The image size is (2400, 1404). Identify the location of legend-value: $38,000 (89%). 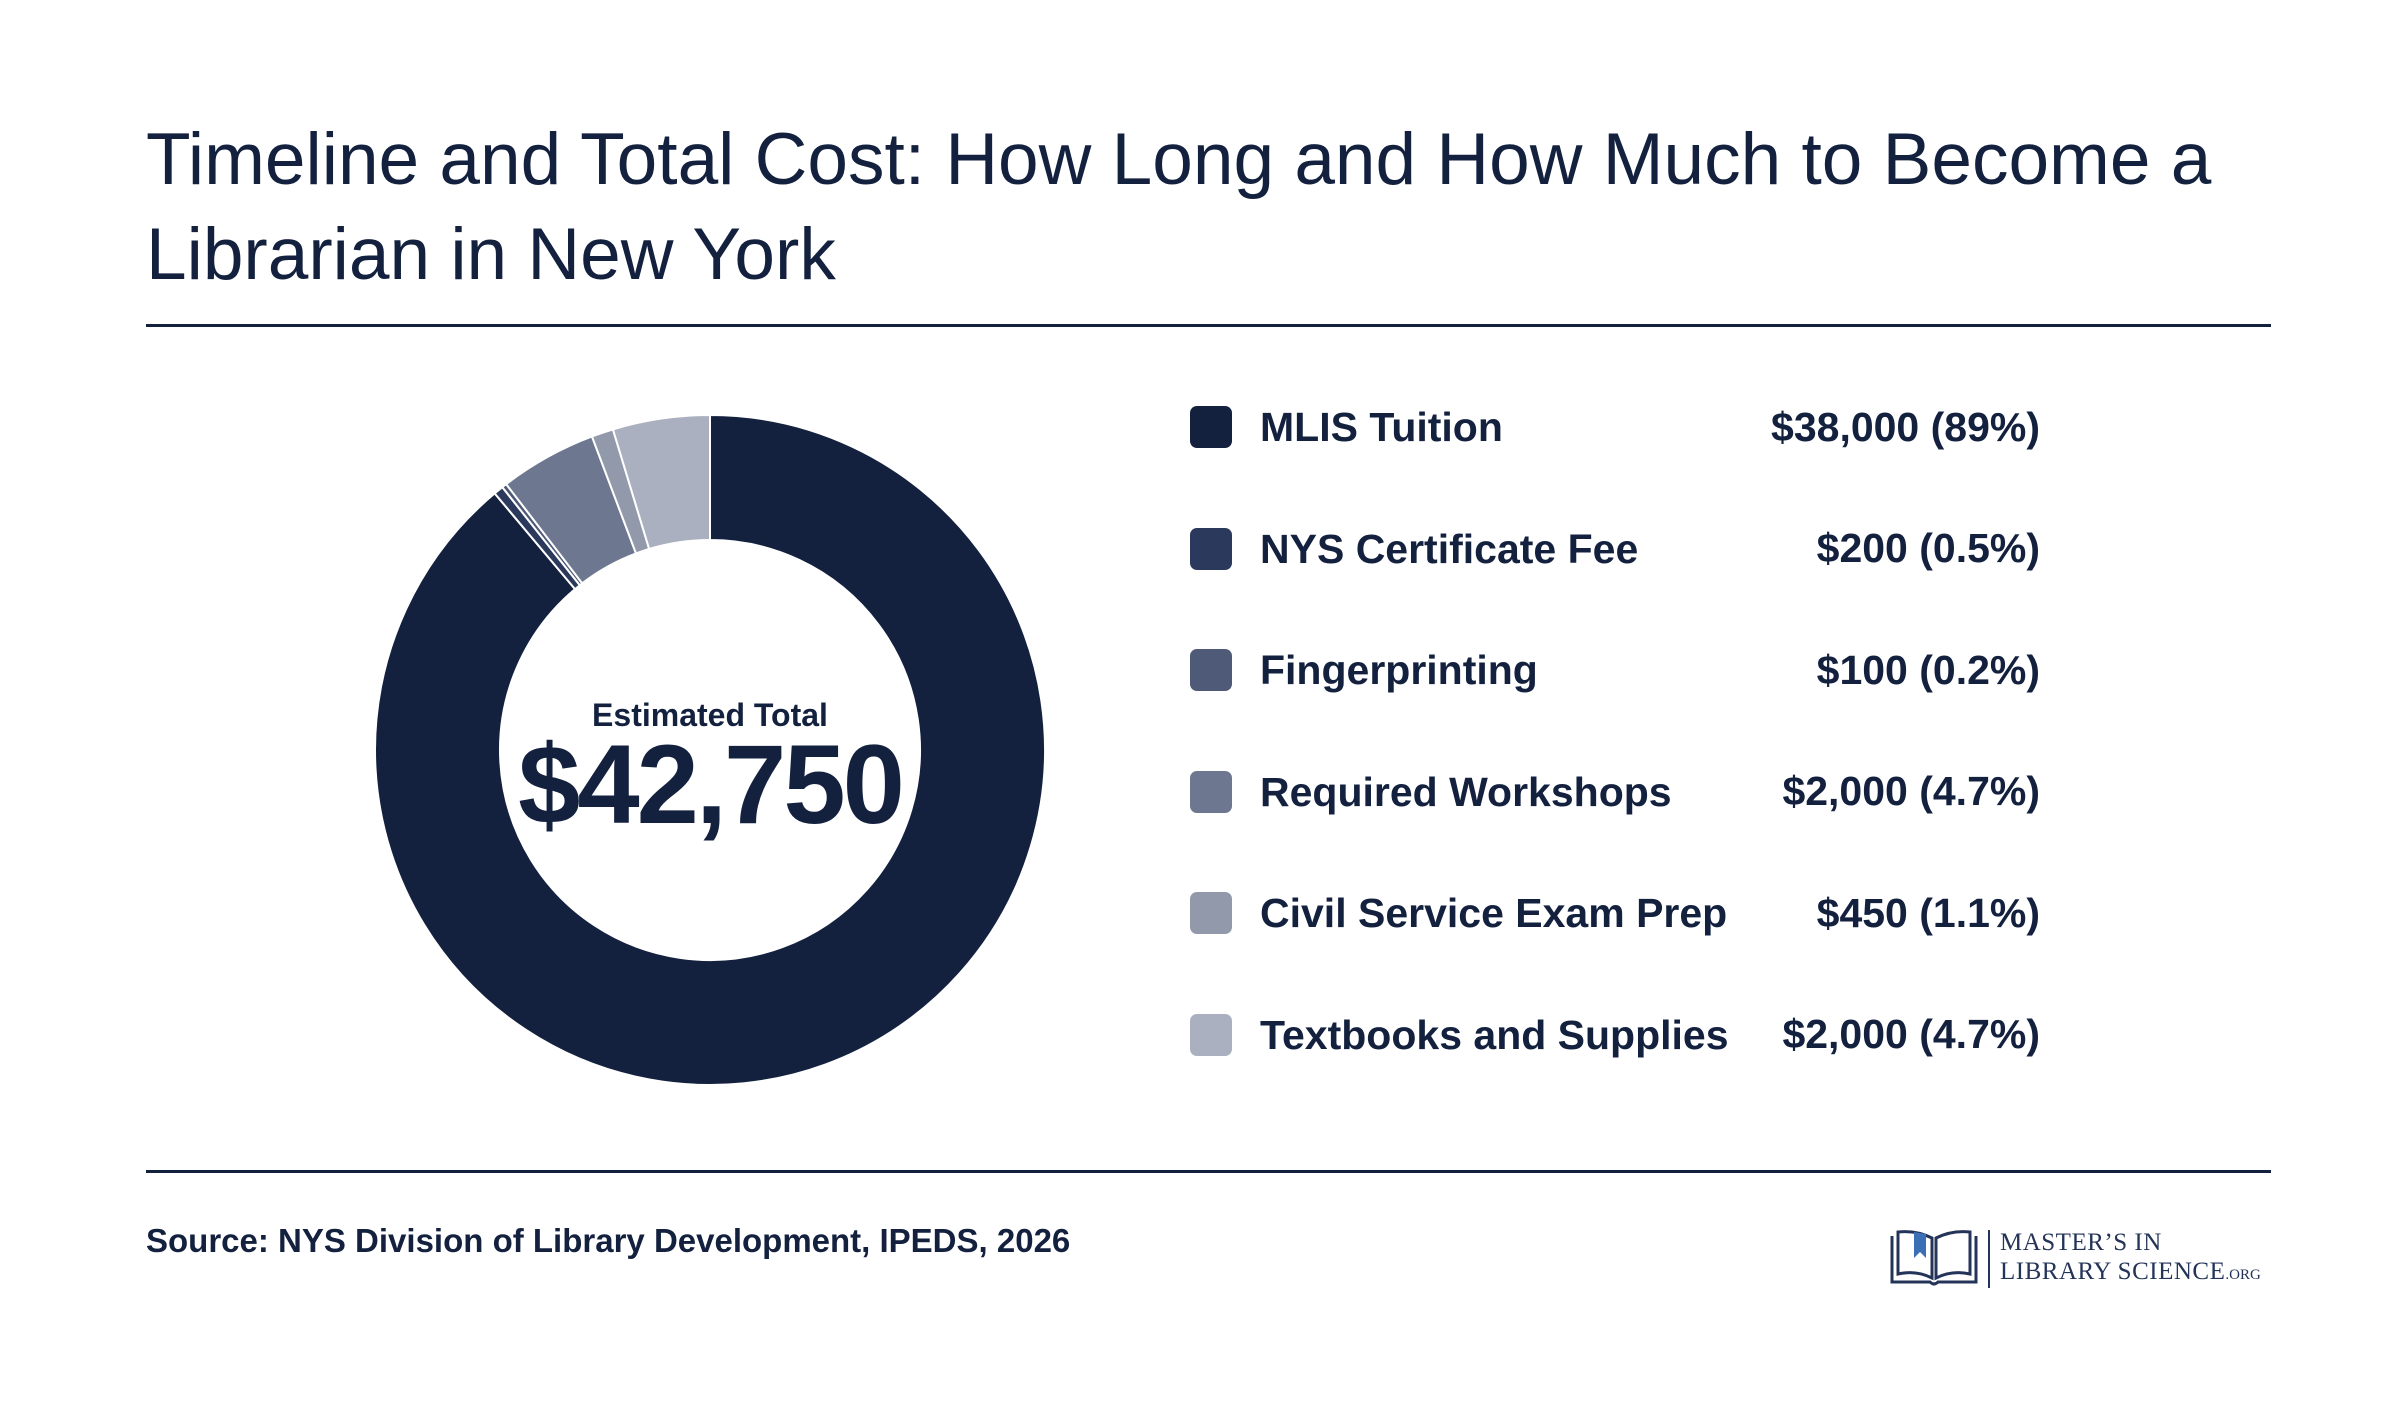
(1905, 426).